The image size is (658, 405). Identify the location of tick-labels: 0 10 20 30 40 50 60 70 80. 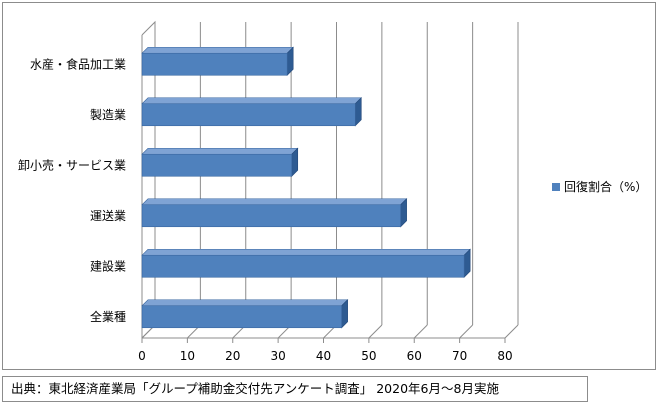
(325, 356).